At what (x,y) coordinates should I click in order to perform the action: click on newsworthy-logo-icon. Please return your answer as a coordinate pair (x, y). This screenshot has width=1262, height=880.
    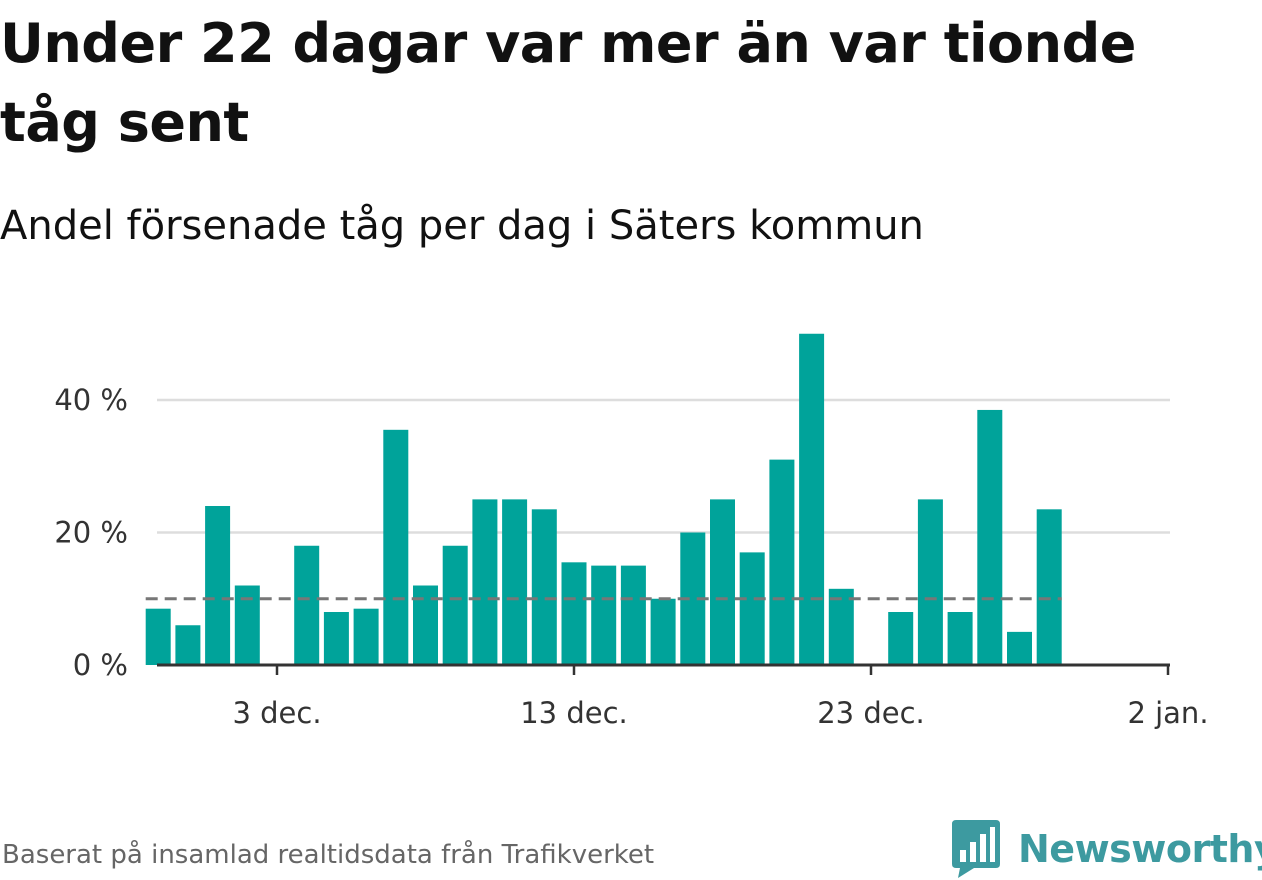
    Looking at the image, I should click on (976, 849).